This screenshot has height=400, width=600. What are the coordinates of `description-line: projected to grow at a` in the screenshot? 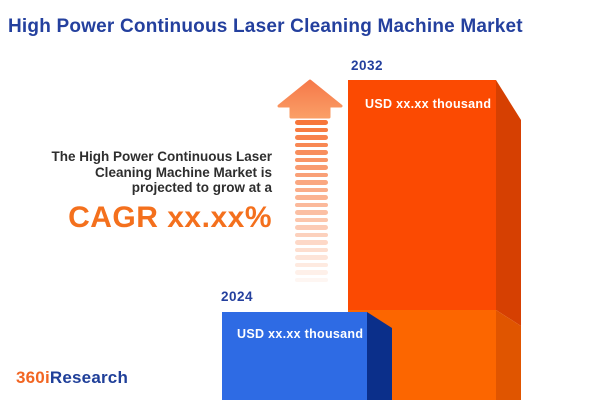 It's located at (201, 187).